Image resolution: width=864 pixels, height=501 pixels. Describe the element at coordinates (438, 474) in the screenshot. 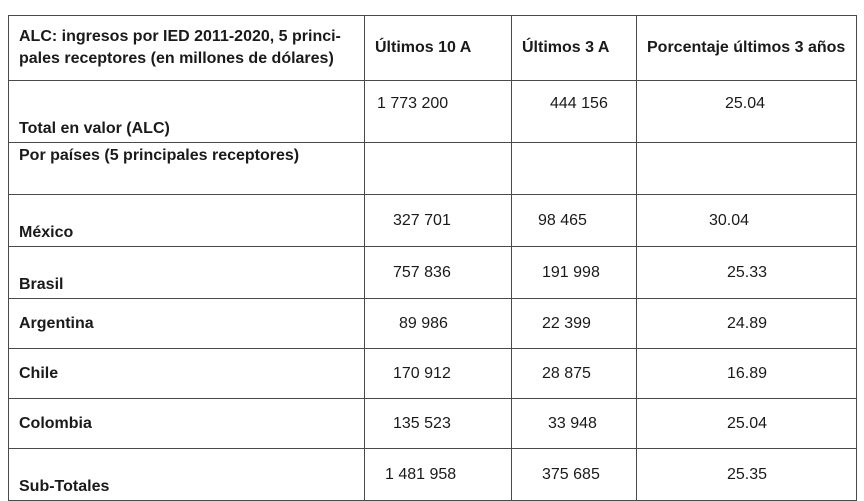

I see `subtotal-last10: 1 481 958` at that location.